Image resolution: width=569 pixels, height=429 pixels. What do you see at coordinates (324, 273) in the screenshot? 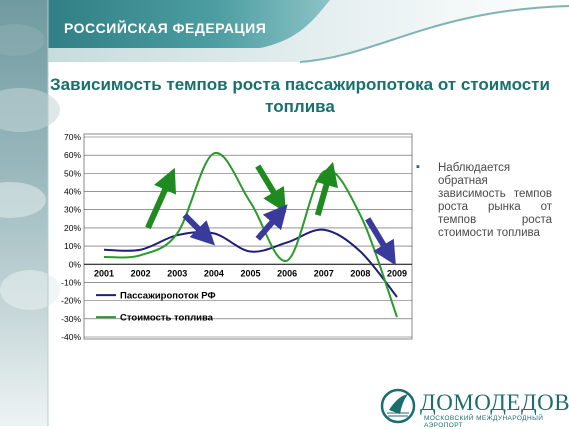
I see `x-tick-label: 2007` at bounding box center [324, 273].